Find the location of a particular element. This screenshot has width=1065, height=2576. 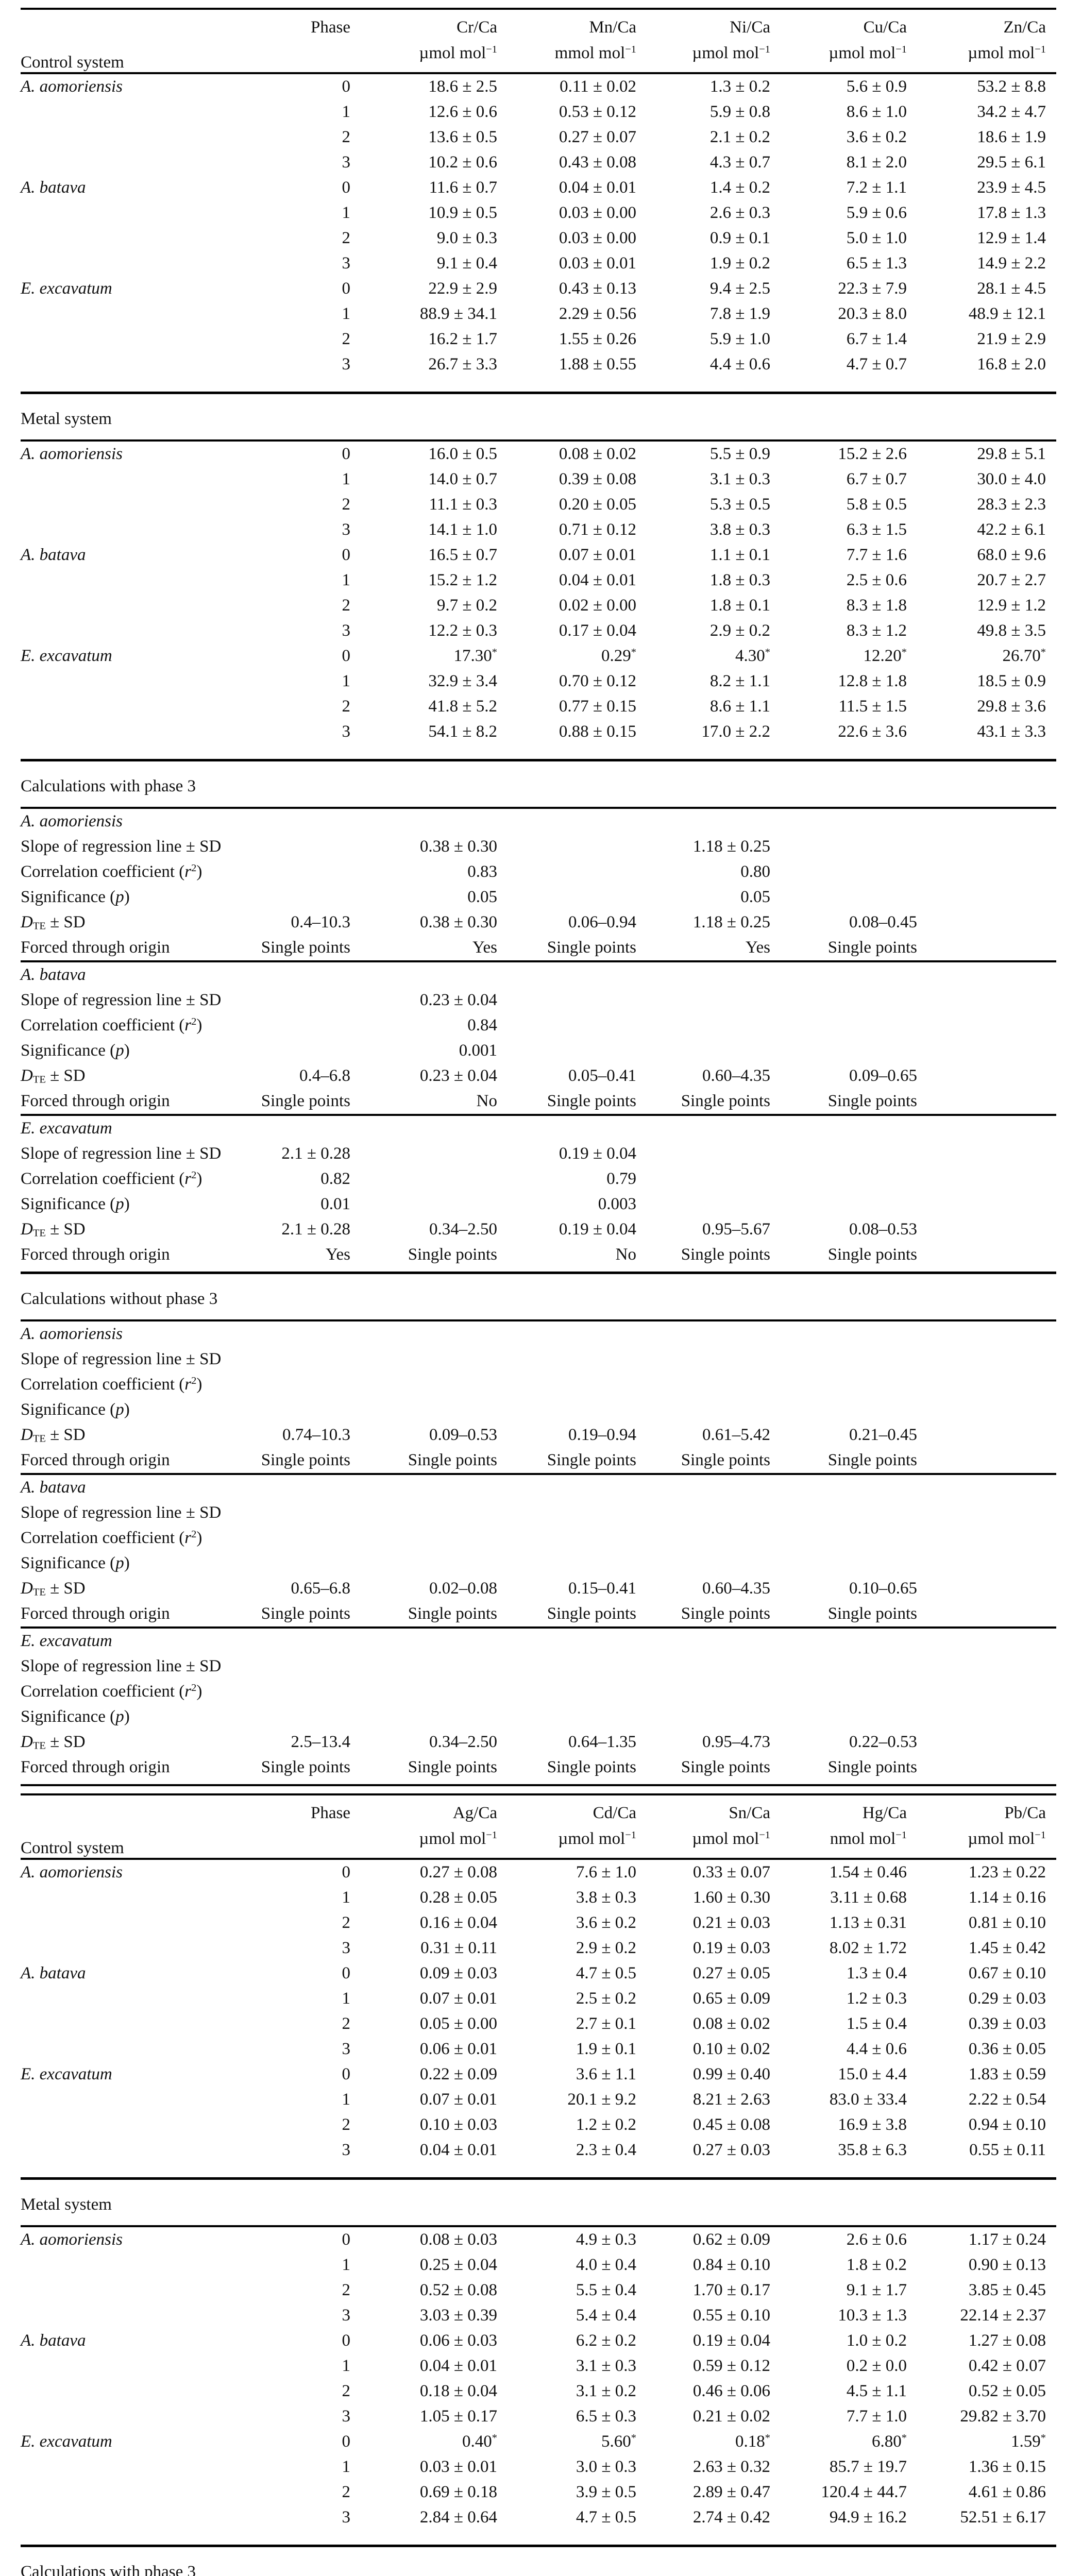

stat-value: 0.05 is located at coordinates (482, 897).